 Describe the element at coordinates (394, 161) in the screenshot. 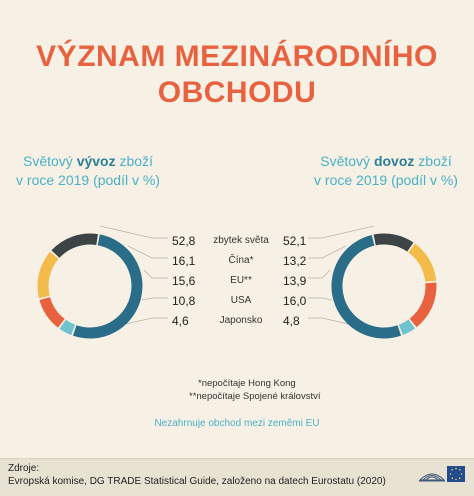

I see `import-subtitle-bold: dovoz` at that location.